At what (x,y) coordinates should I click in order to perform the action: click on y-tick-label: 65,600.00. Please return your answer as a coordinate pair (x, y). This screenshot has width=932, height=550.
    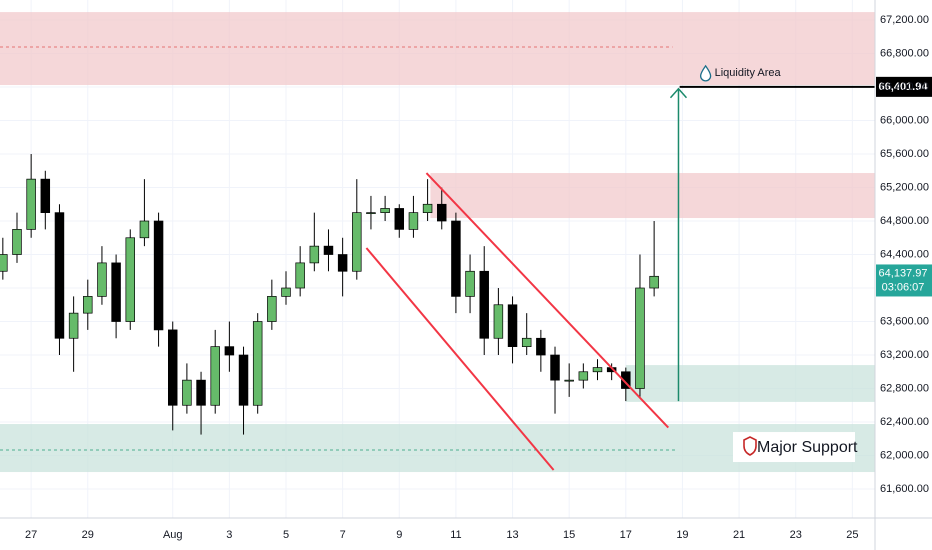
    Looking at the image, I should click on (904, 154).